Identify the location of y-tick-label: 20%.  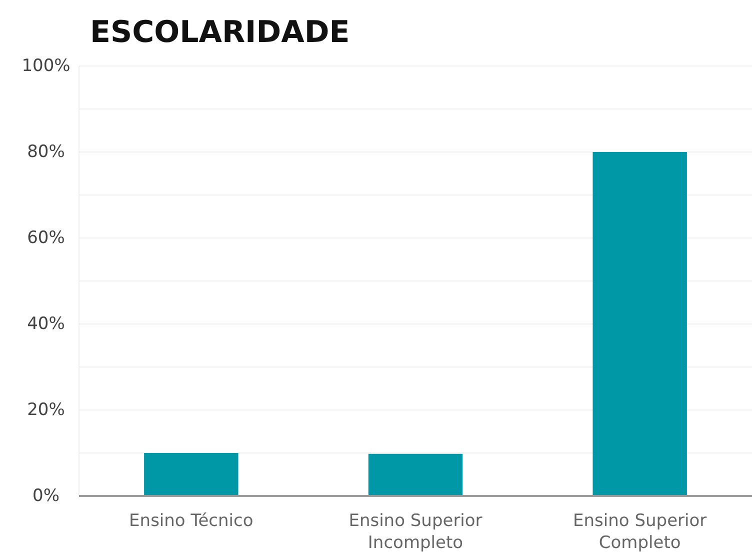
(46, 410).